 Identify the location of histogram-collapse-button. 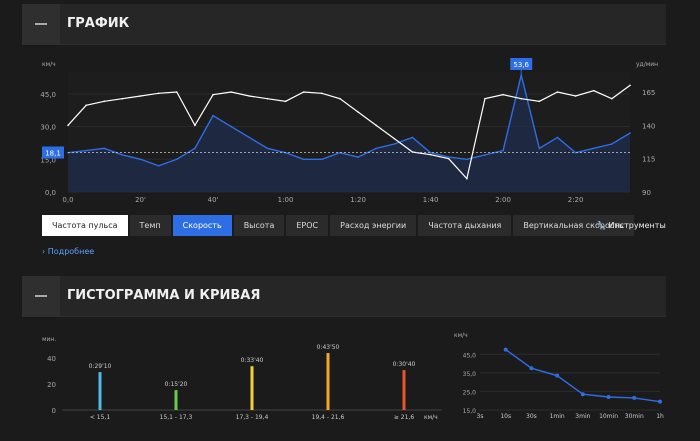
(41, 296).